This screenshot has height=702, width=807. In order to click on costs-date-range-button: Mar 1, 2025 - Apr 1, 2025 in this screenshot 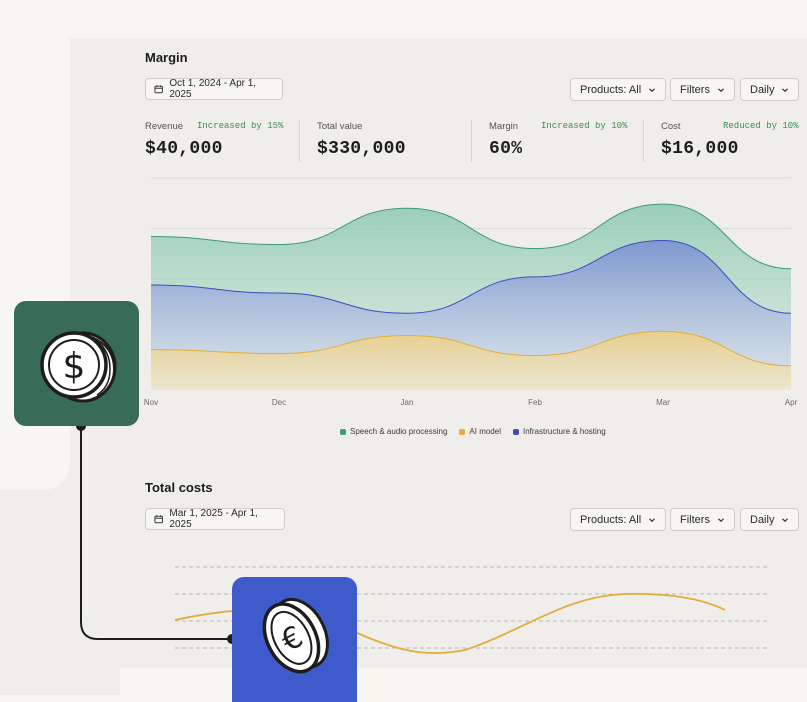, I will do `click(215, 519)`.